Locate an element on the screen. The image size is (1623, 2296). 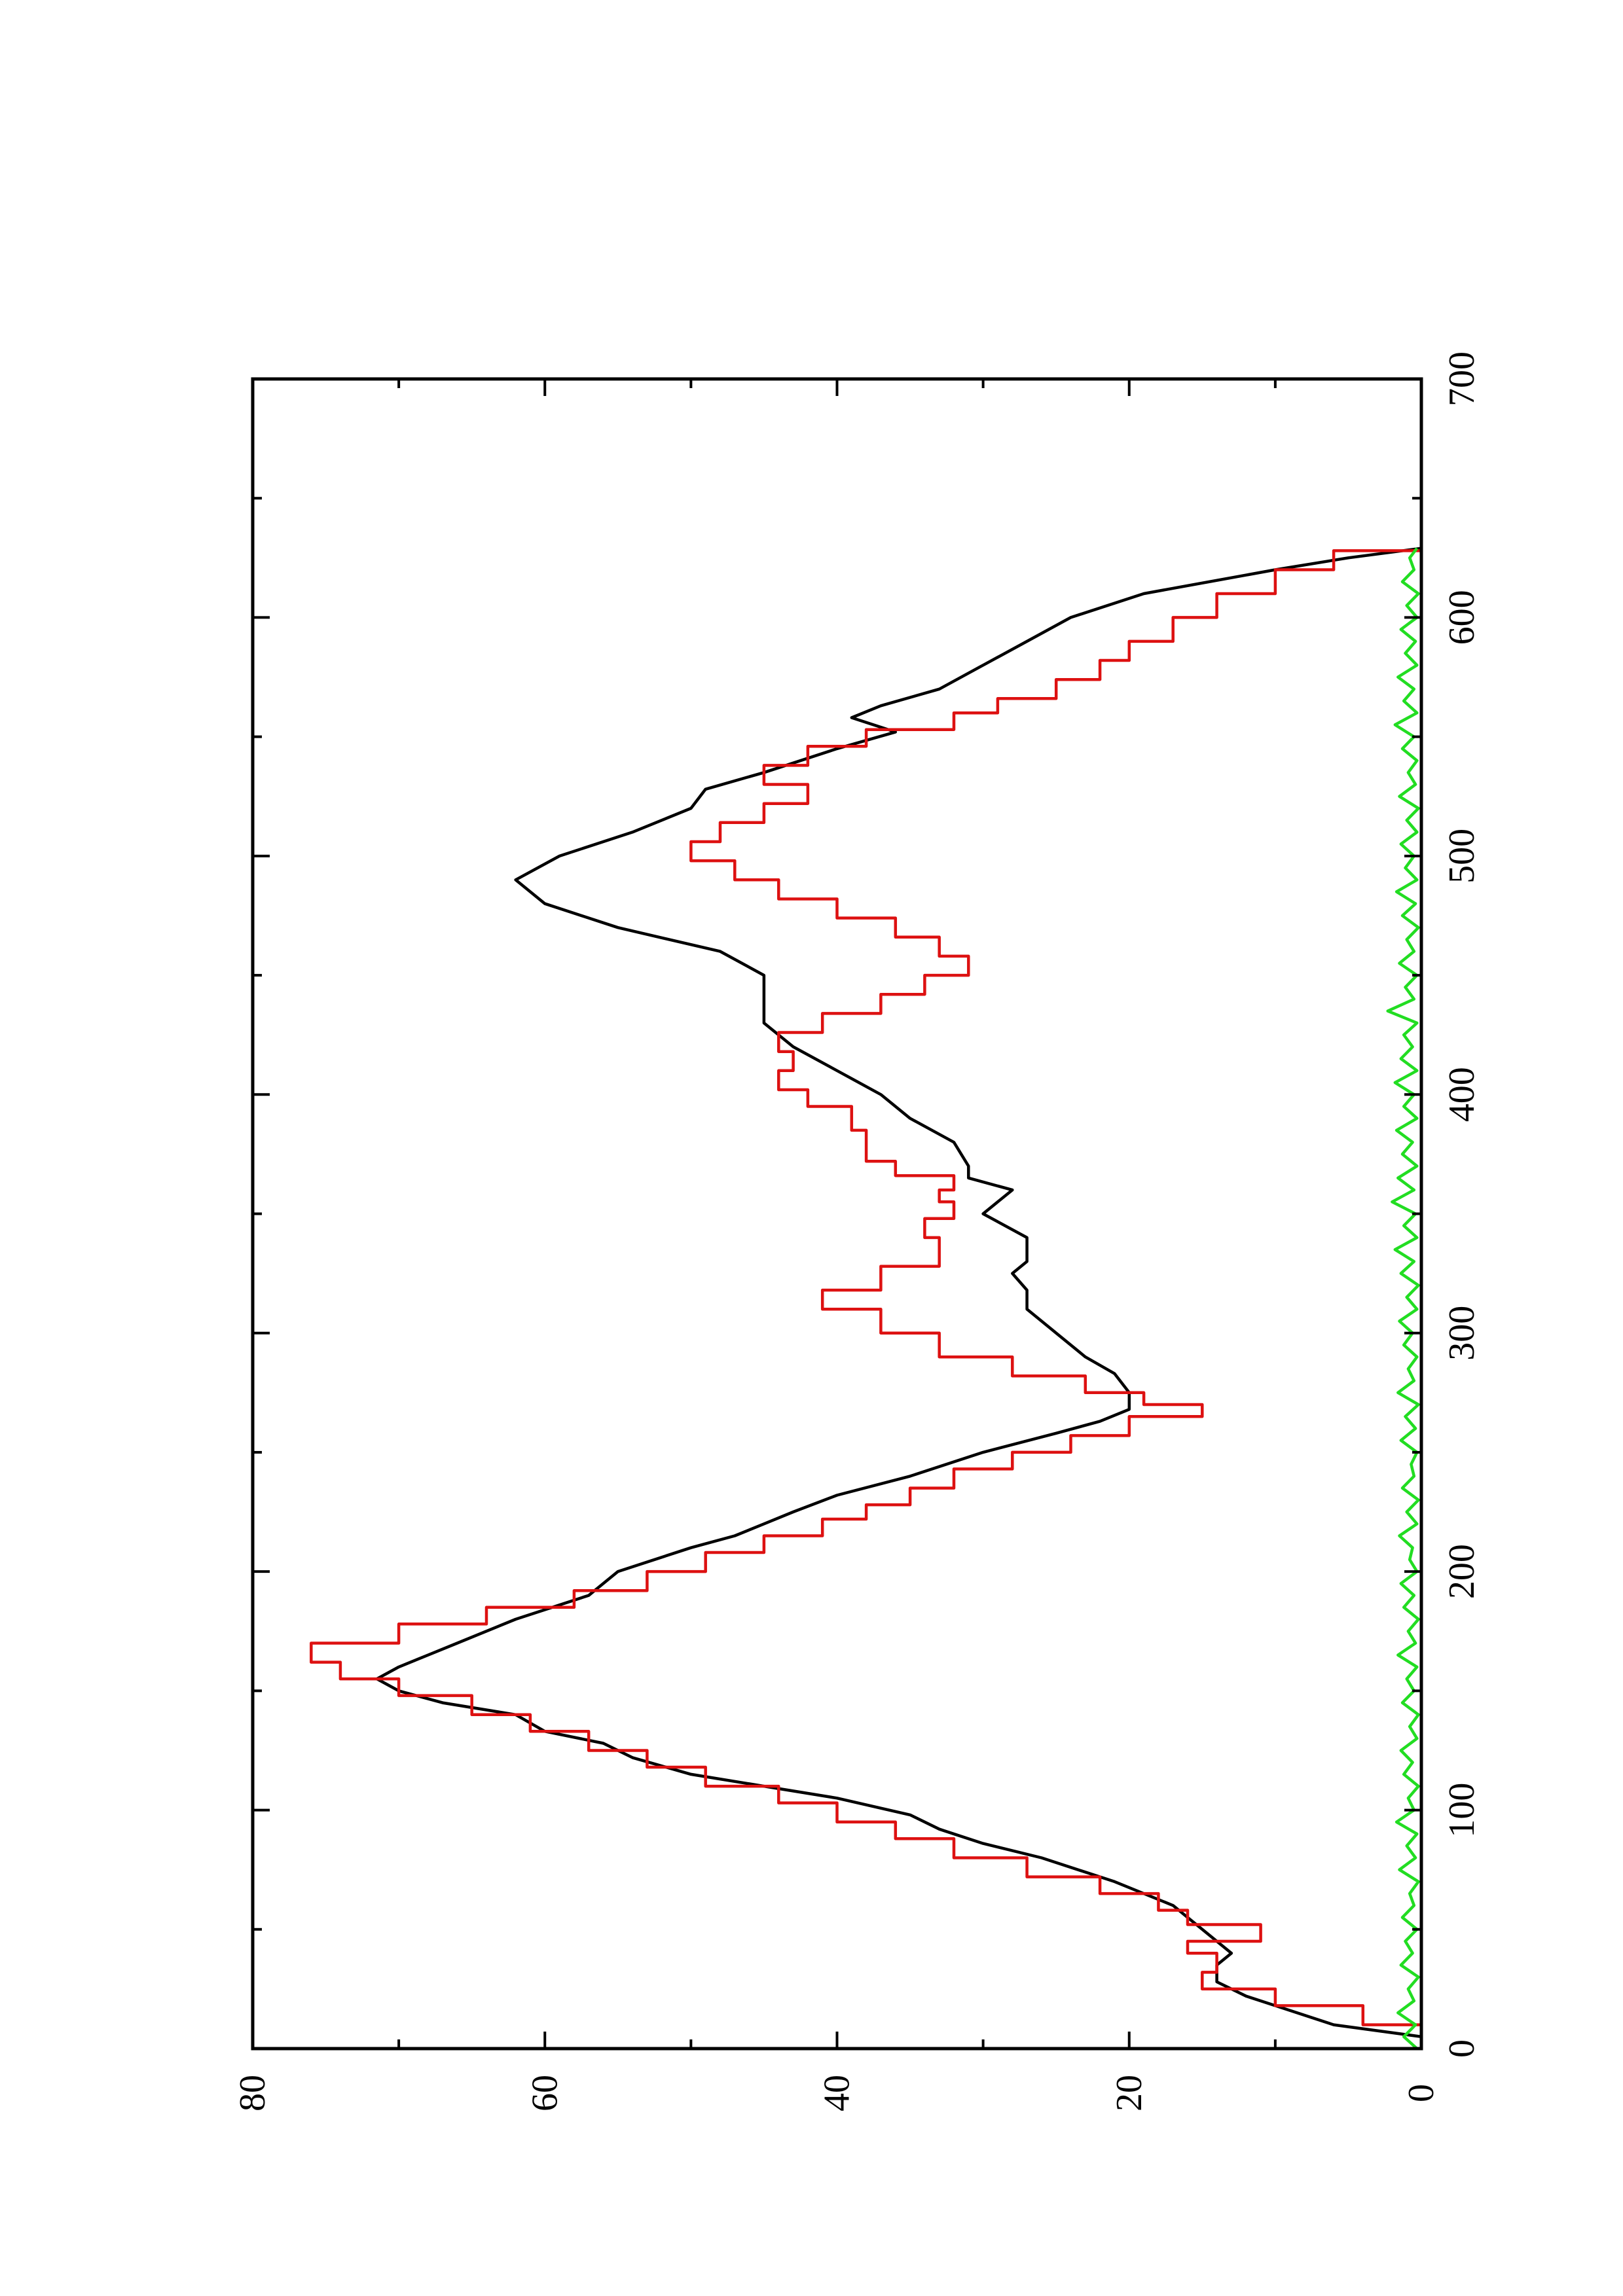
x-tick-label-100: 100 is located at coordinates (1462, 1810).